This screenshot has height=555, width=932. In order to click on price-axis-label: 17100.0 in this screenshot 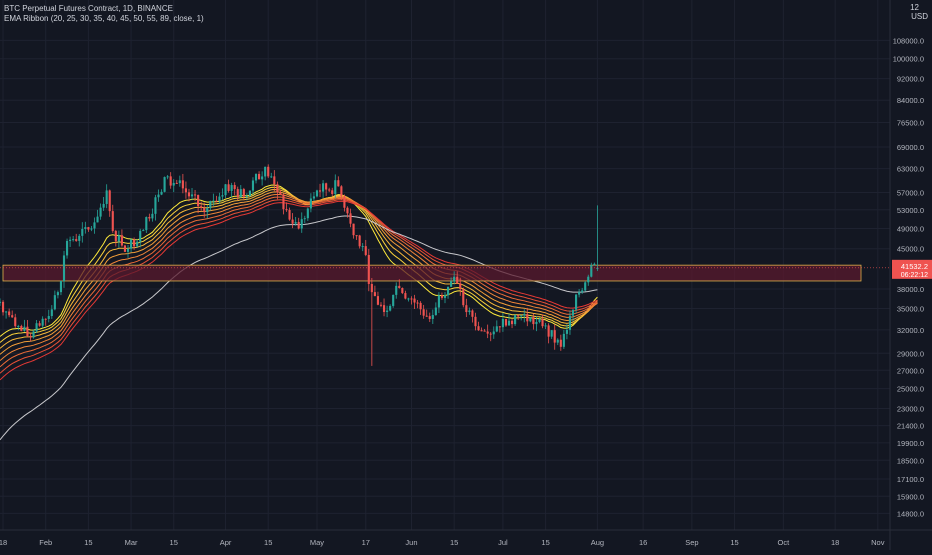, I will do `click(910, 479)`.